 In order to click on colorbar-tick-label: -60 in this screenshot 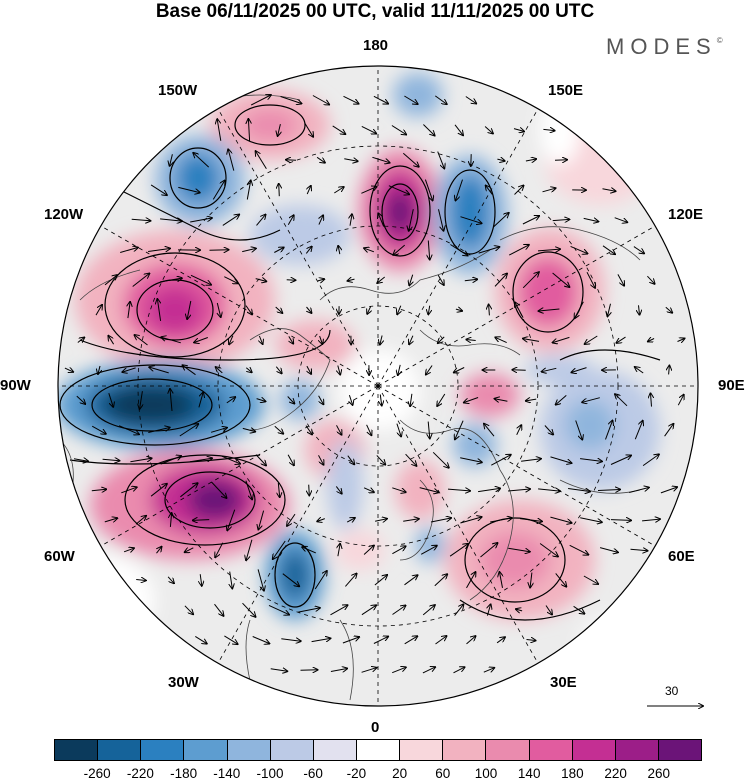, I will do `click(313, 773)`.